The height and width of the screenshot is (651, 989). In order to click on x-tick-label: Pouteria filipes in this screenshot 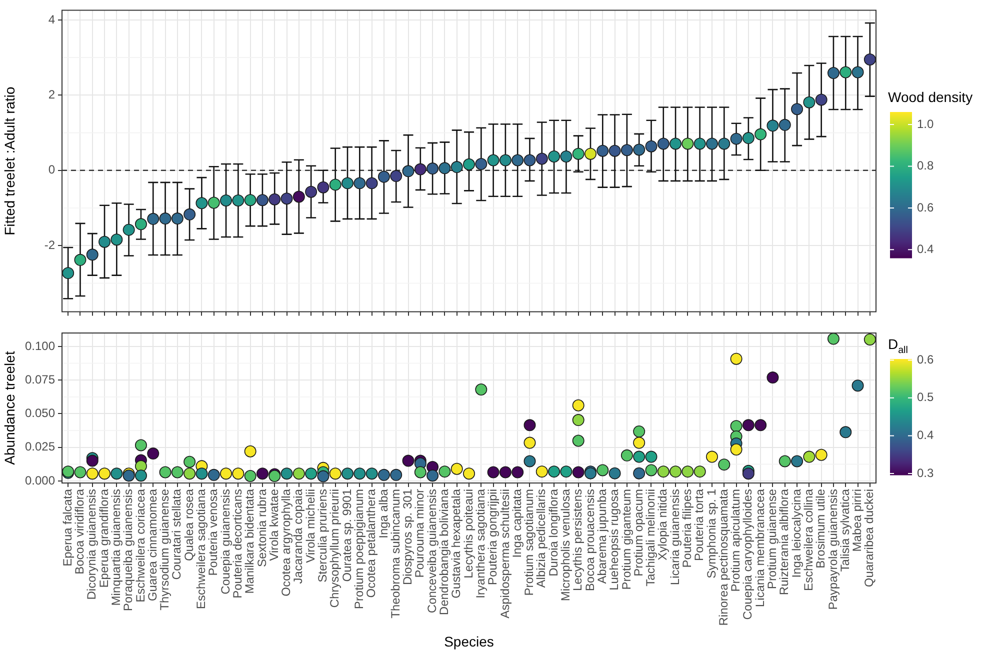, I will do `click(687, 528)`.